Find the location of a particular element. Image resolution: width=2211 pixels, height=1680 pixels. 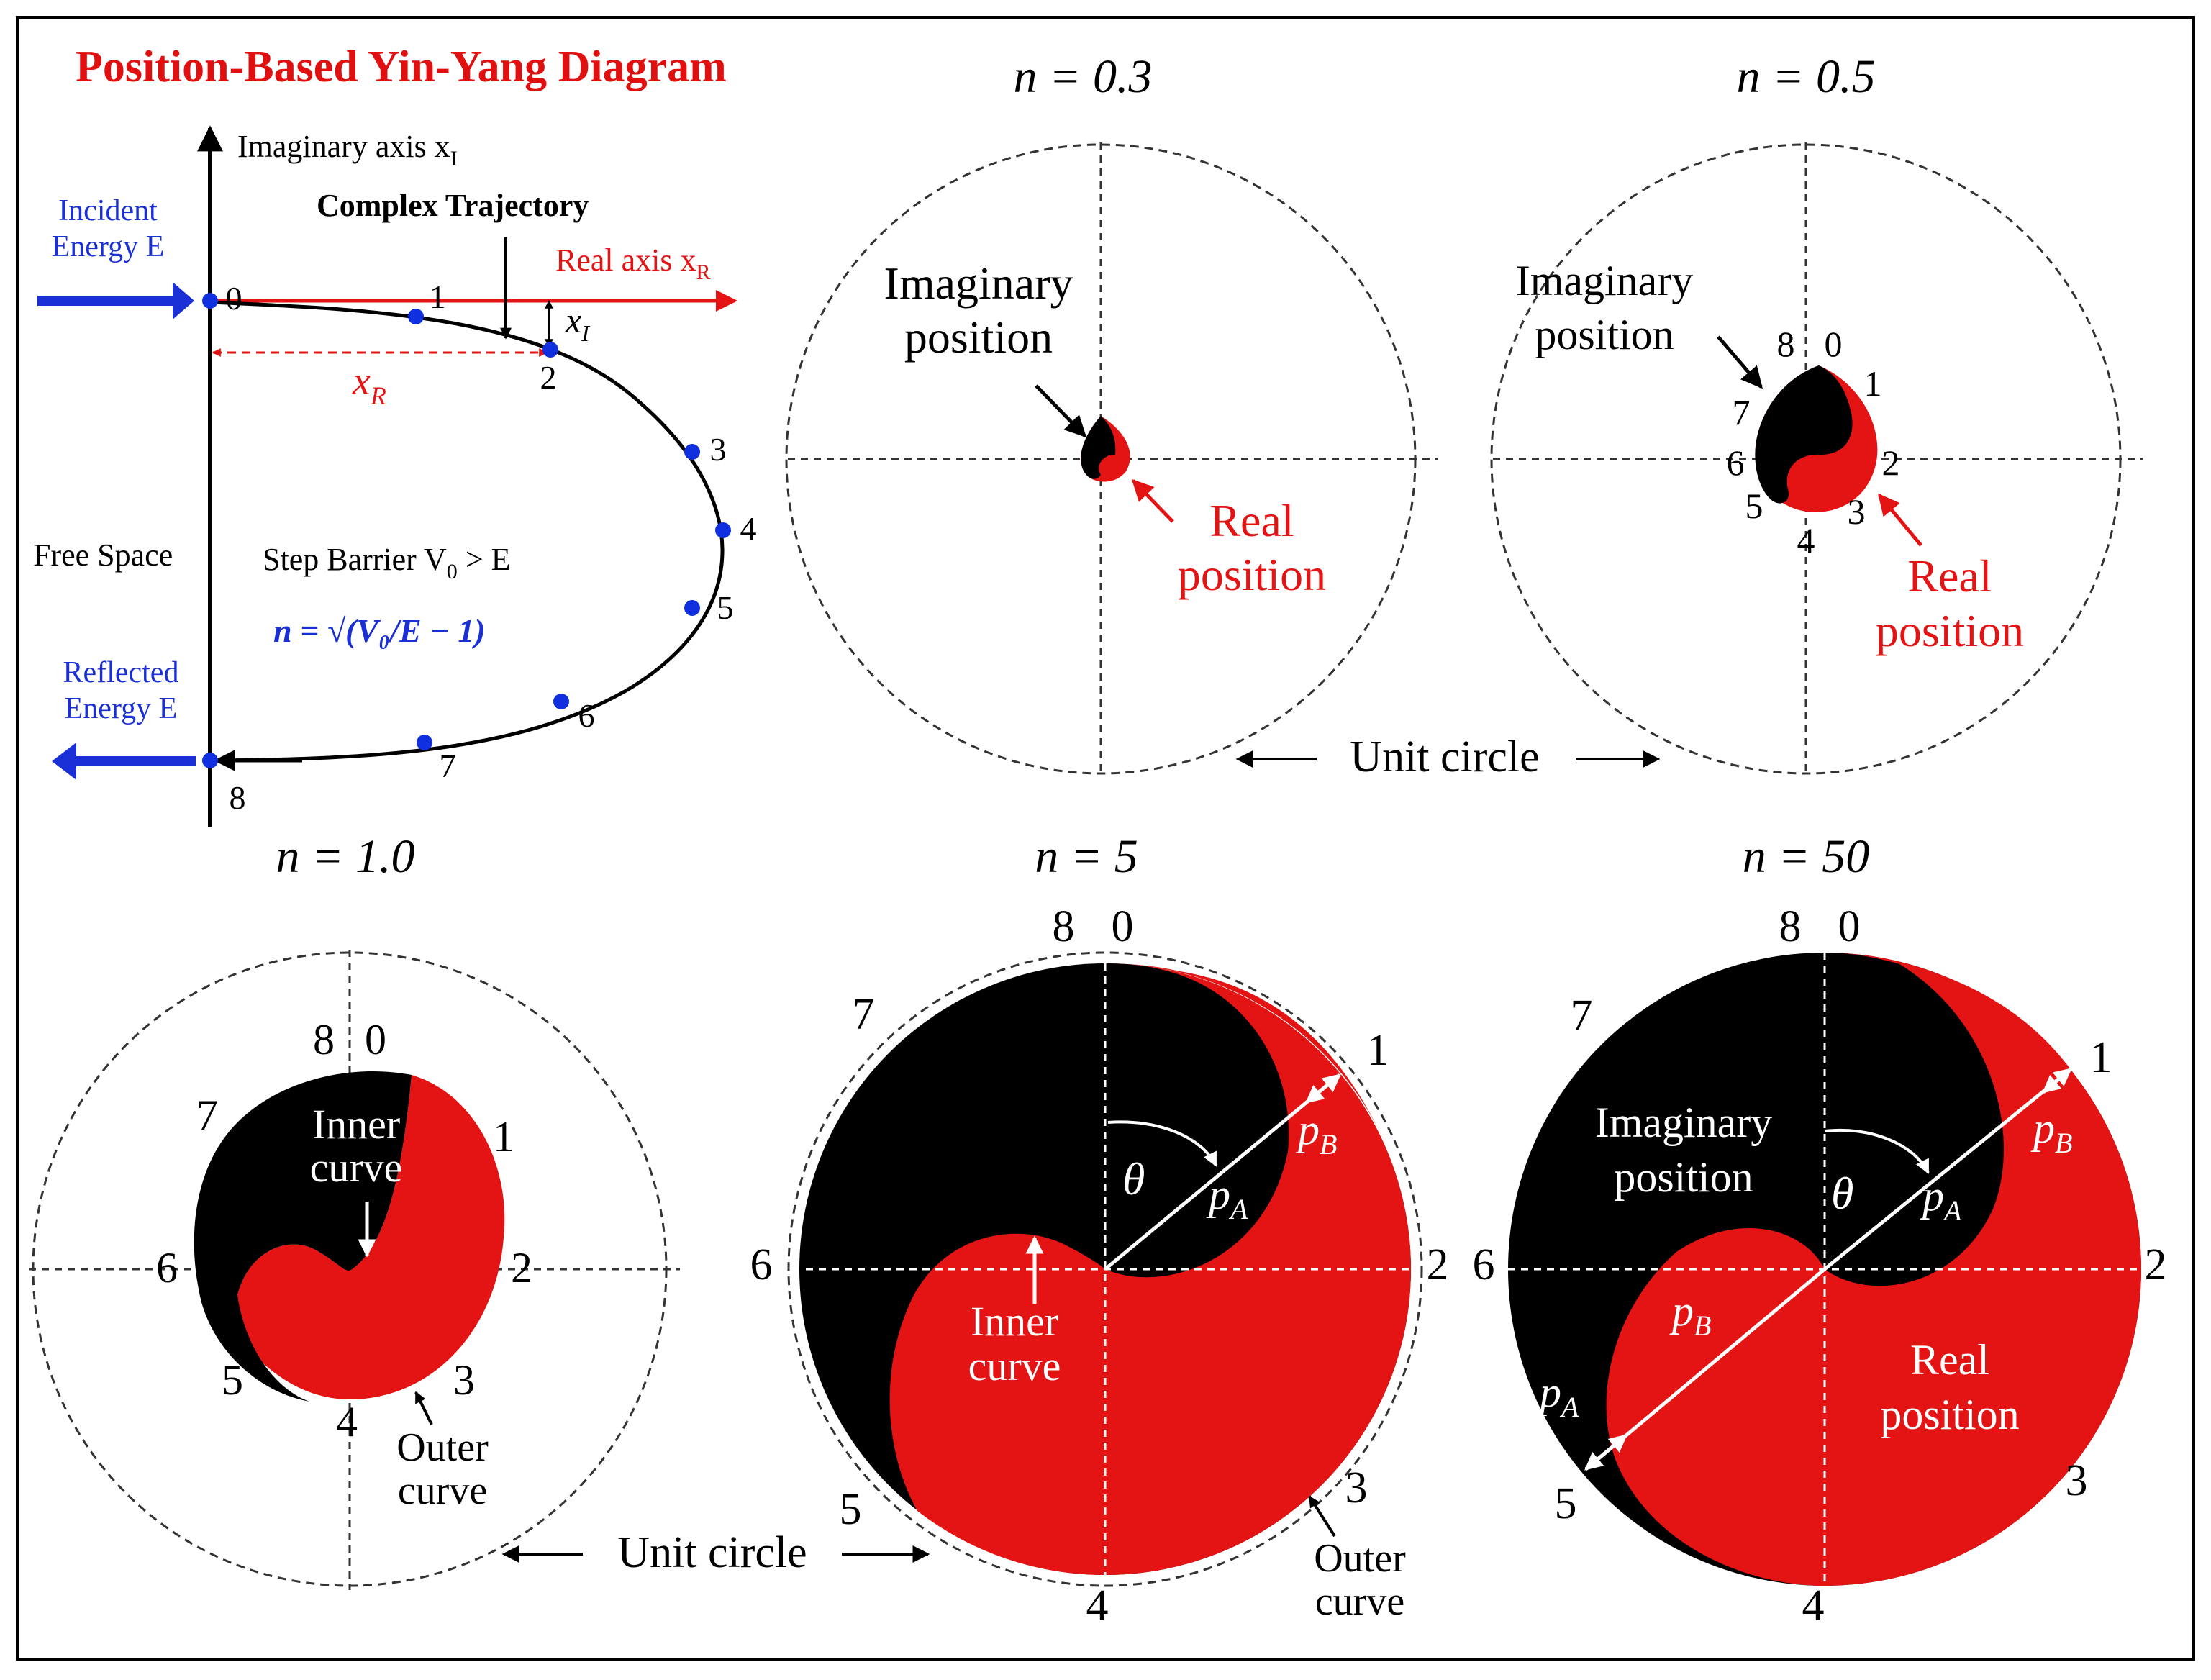

xi-label: xI is located at coordinates (577, 323).